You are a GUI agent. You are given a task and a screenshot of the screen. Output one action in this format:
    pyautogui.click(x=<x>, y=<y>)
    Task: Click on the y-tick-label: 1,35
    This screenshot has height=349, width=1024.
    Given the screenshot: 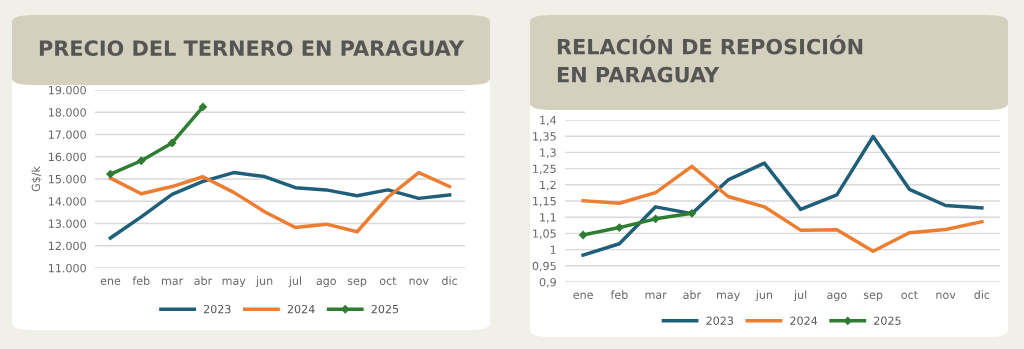 What is the action you would take?
    pyautogui.click(x=544, y=137)
    